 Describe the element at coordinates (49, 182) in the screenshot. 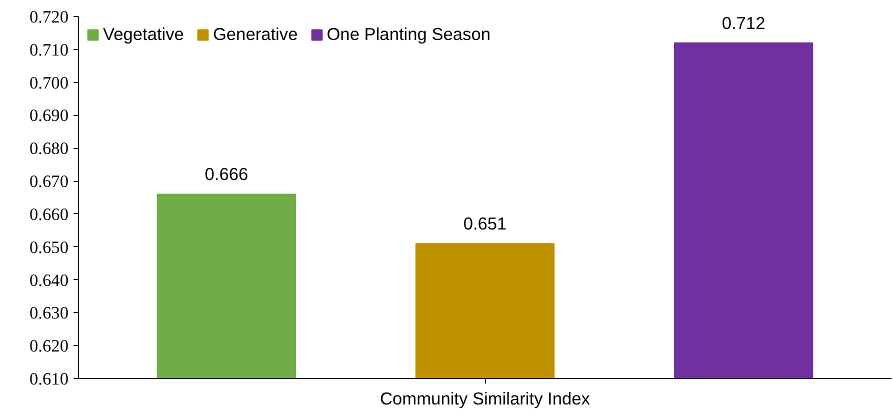

I see `y-tick-label: 0.670` at that location.